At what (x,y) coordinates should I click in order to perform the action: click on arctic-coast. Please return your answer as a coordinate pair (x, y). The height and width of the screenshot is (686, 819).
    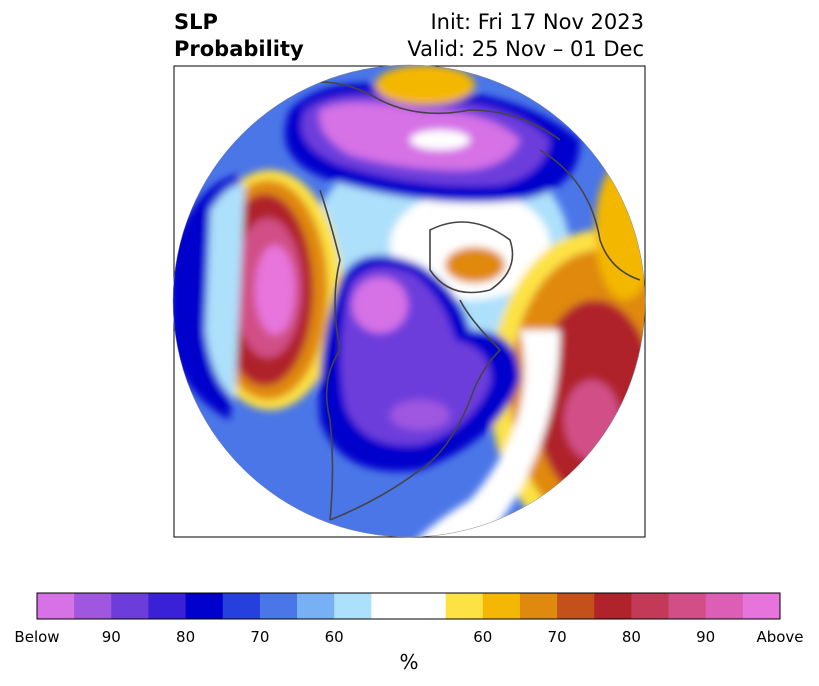
    Looking at the image, I should click on (420, 111).